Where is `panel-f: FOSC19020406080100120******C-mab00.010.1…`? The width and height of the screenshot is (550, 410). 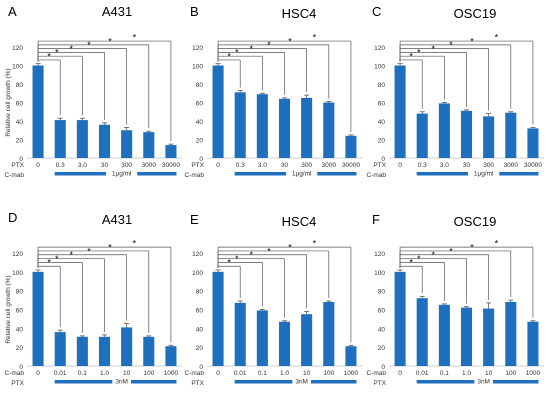 panel-f: FOSC19020406080100120******C-mab00.010.1… is located at coordinates (455, 299).